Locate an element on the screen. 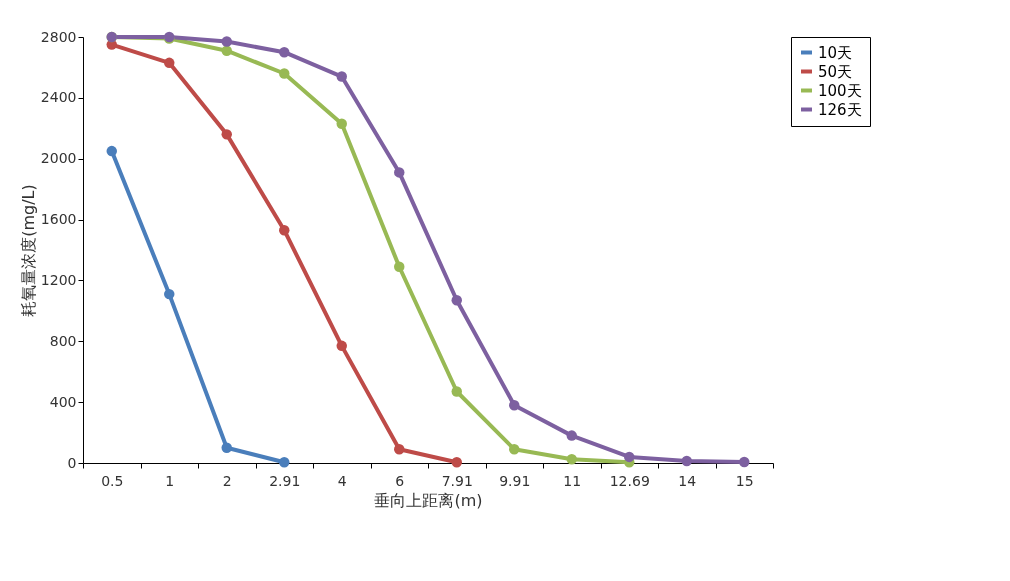  x-tick-label: 1 is located at coordinates (170, 480).